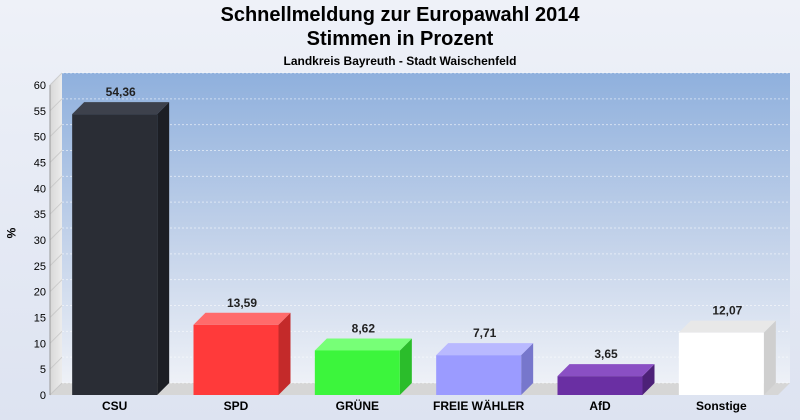  What do you see at coordinates (40, 112) in the screenshot?
I see `y-tick-label: 55` at bounding box center [40, 112].